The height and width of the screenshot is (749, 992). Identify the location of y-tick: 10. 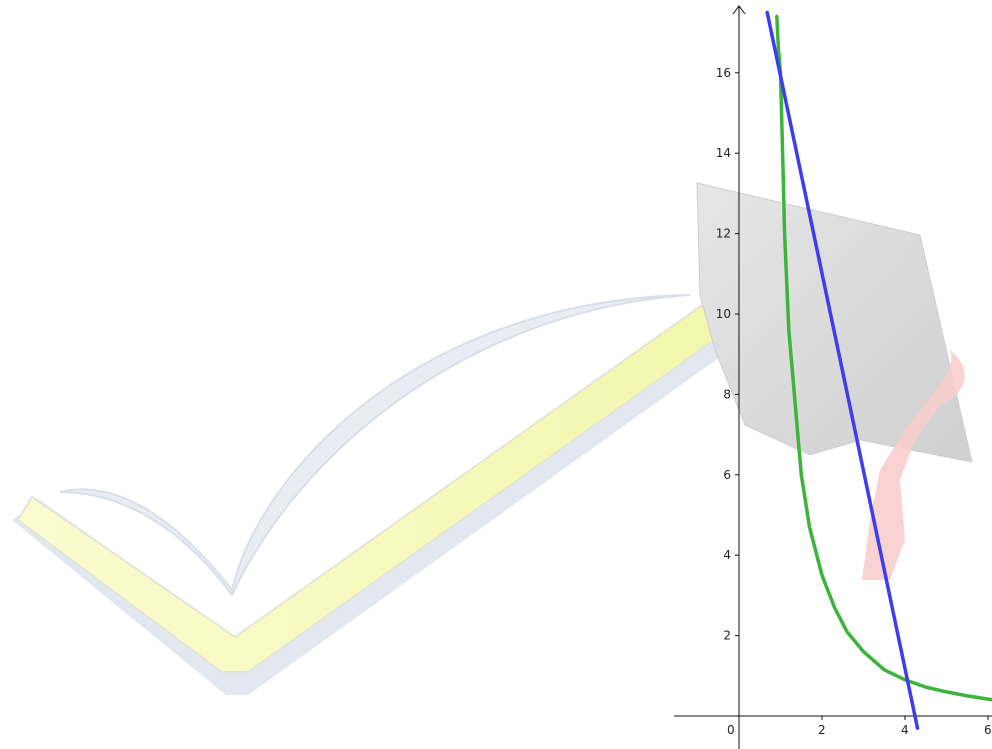
(727, 314).